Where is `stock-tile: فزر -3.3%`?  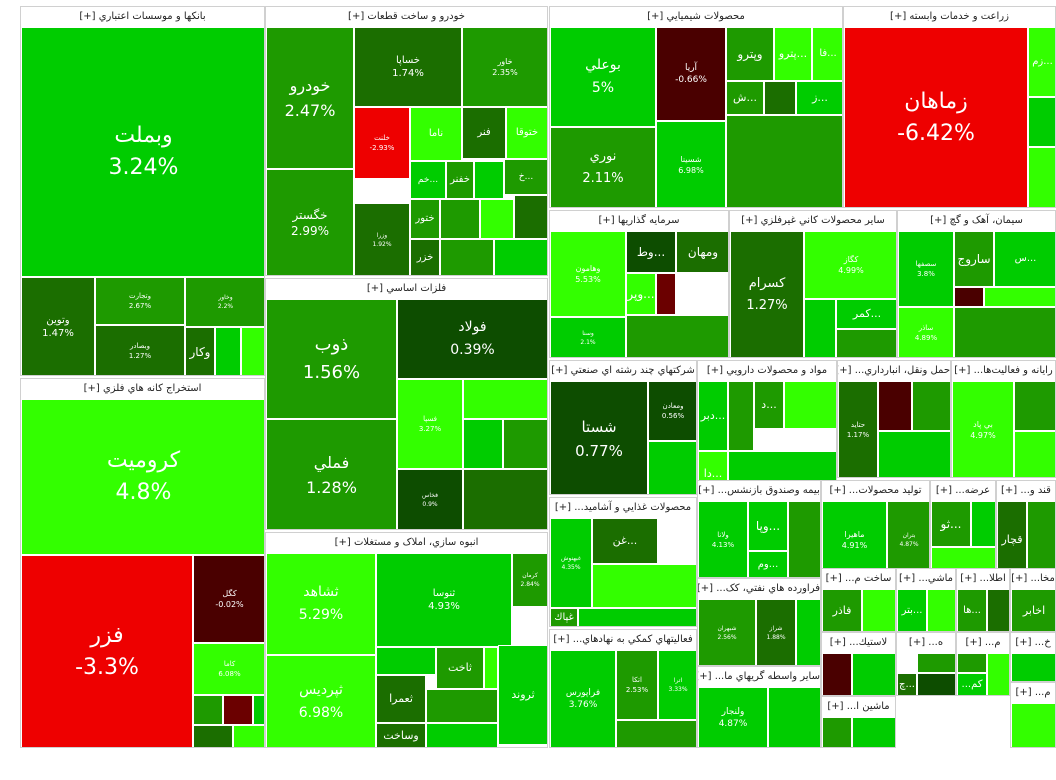 stock-tile: فزر -3.3% is located at coordinates (107, 651).